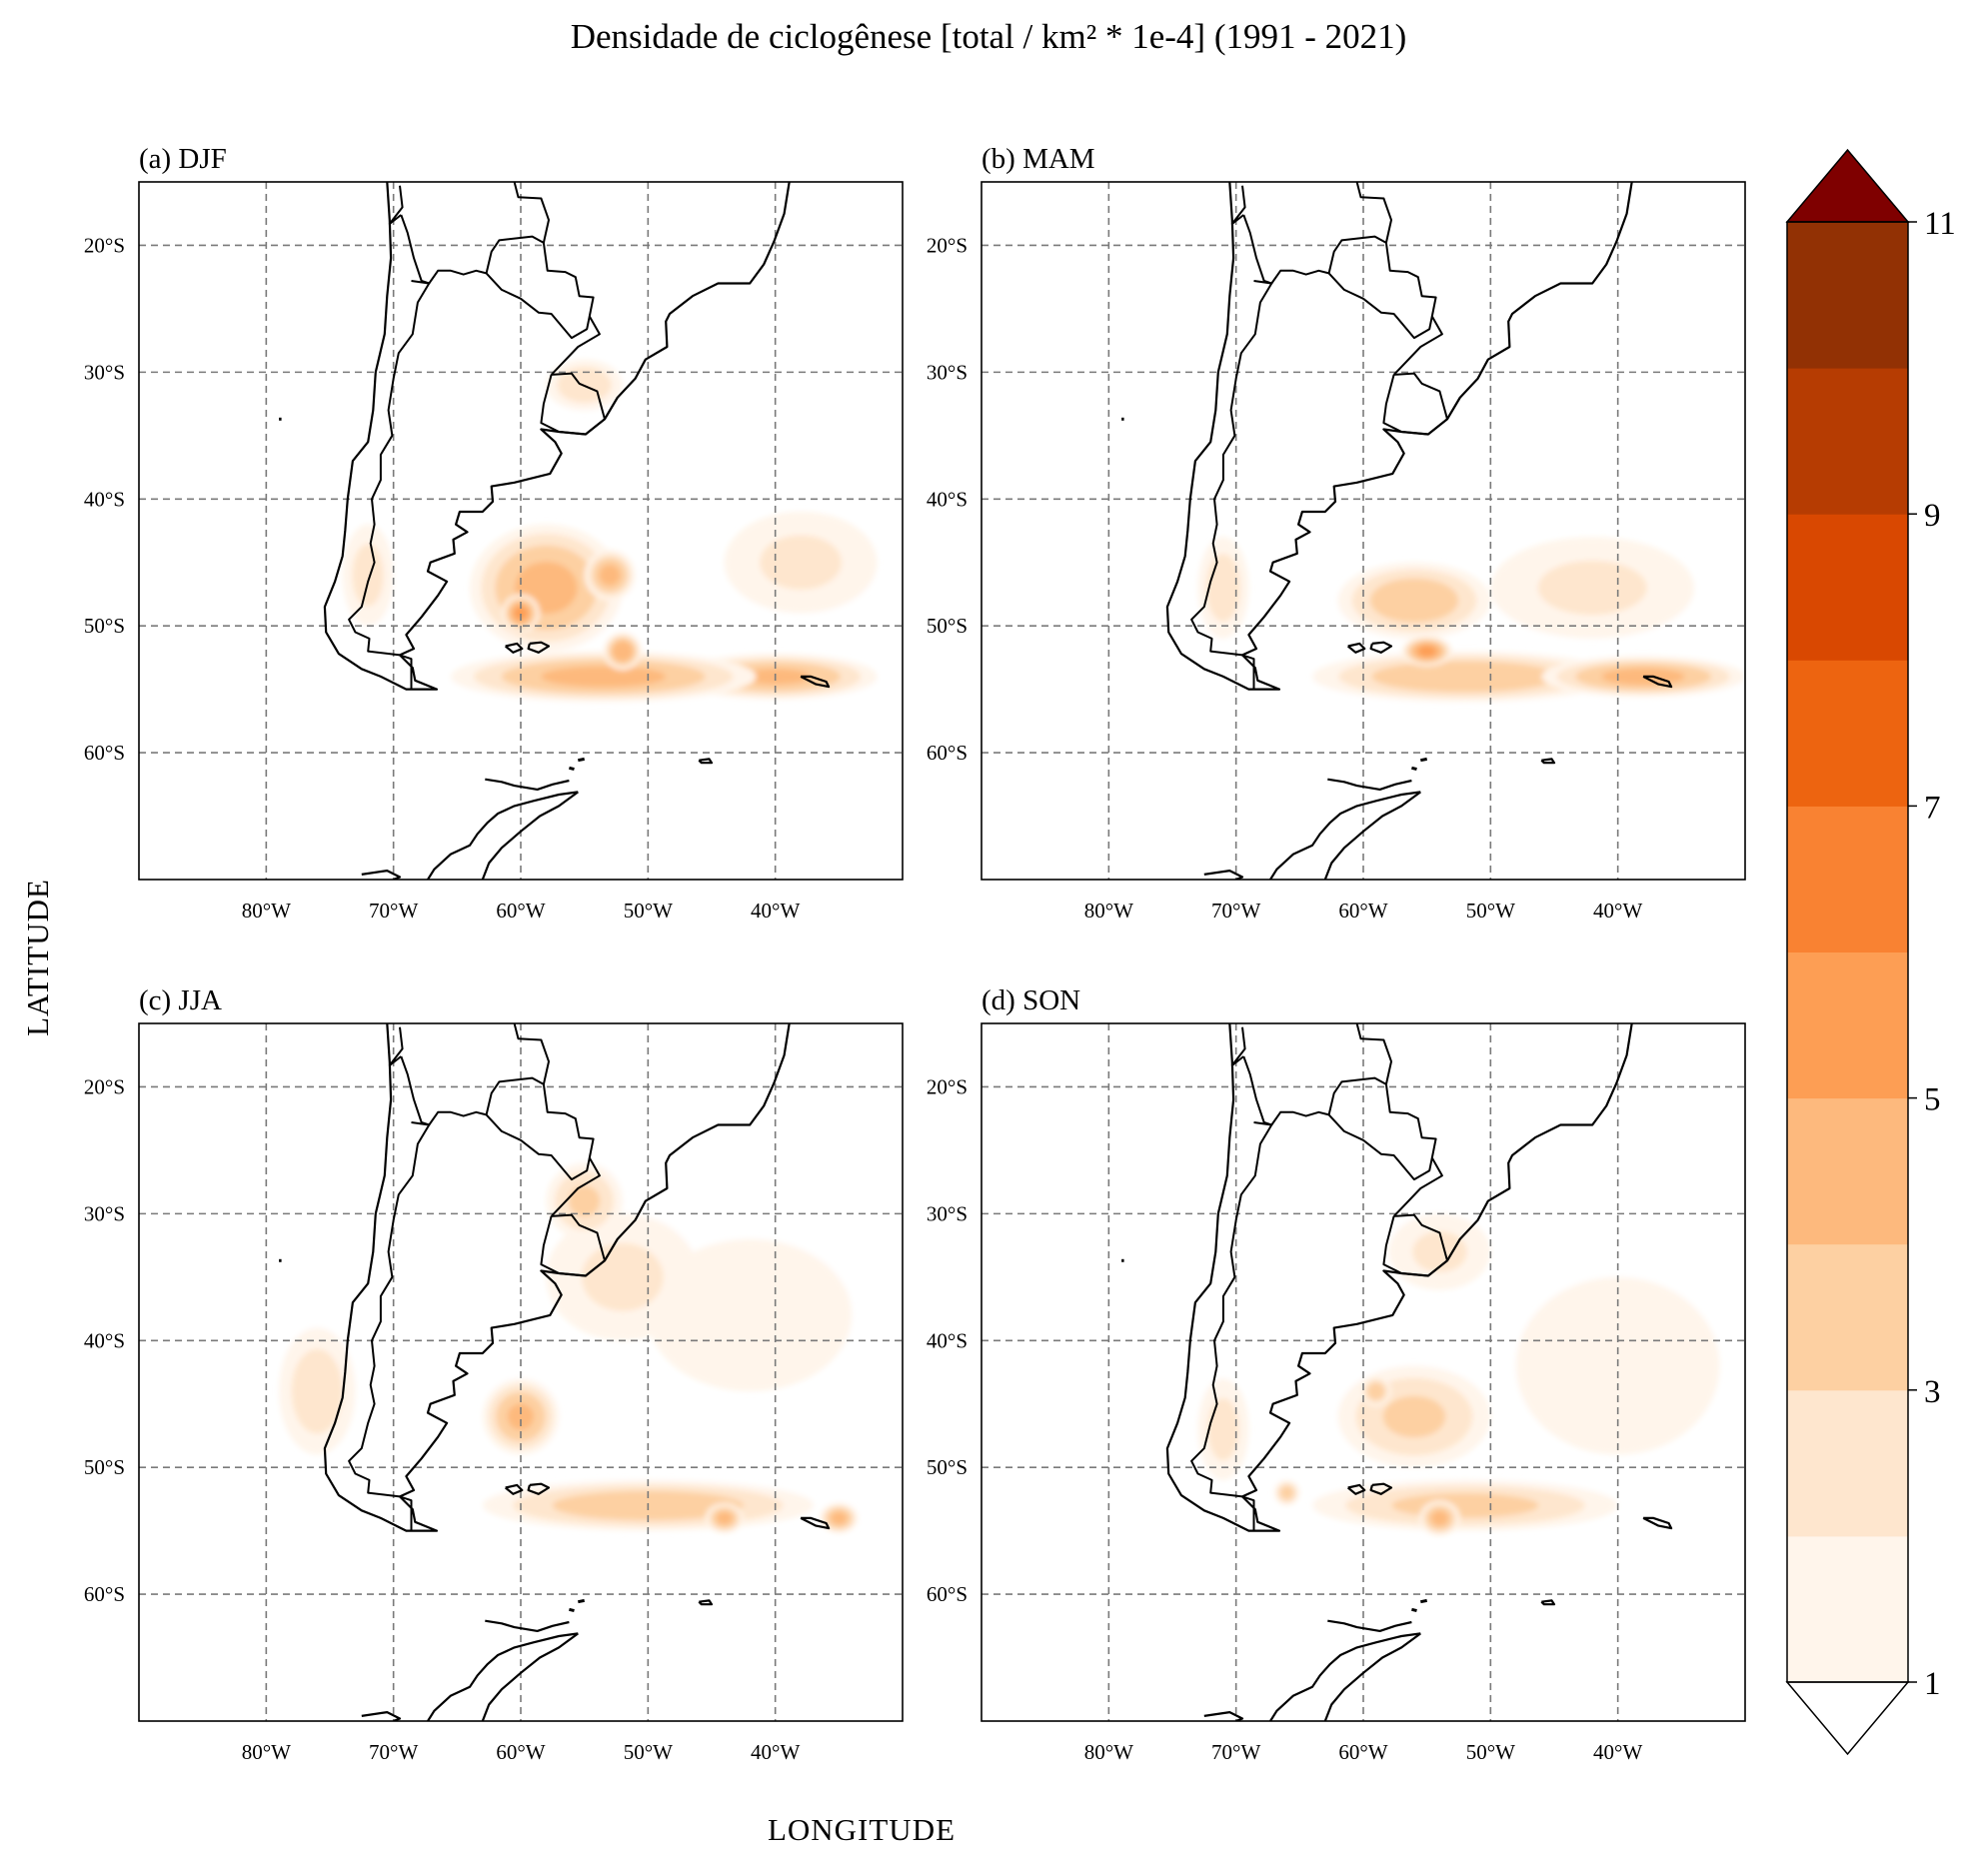 The image size is (1977, 1876). I want to click on colorbar-extend-min, so click(1847, 1718).